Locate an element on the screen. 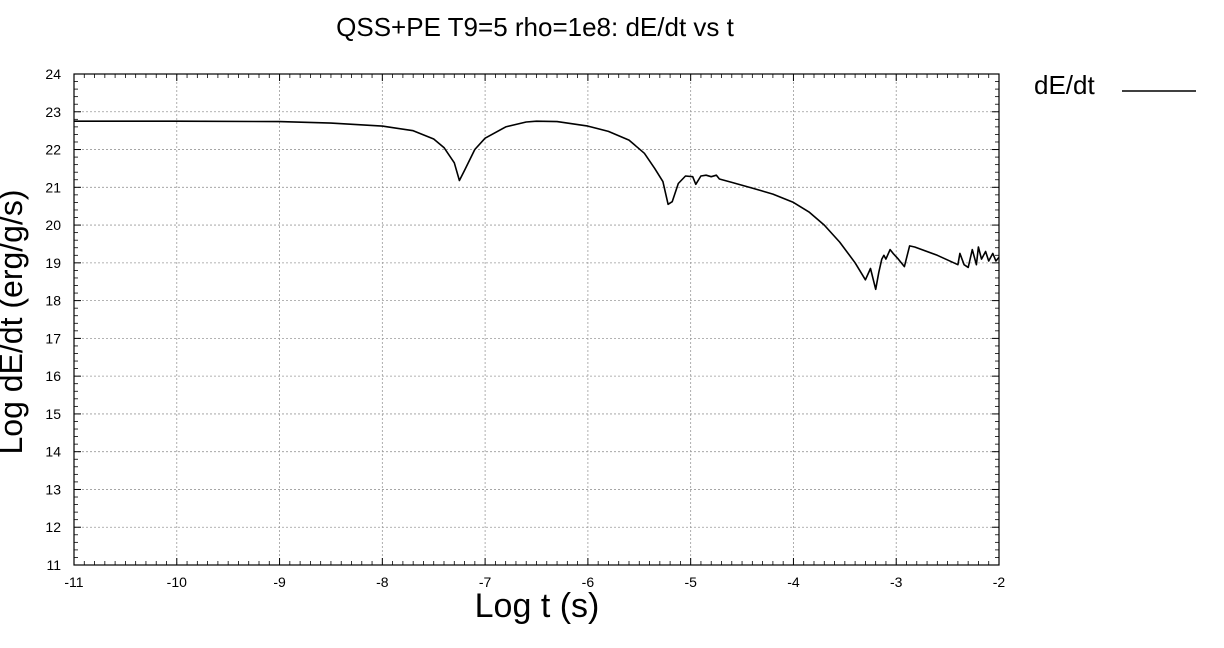  legend-label: dE/dt is located at coordinates (1064, 85).